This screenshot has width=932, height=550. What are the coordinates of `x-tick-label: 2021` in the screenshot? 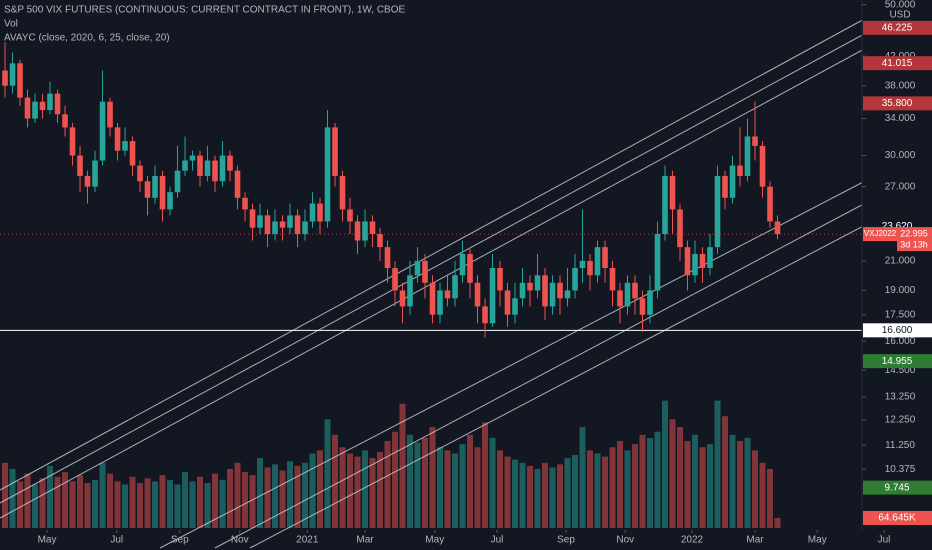 It's located at (307, 540).